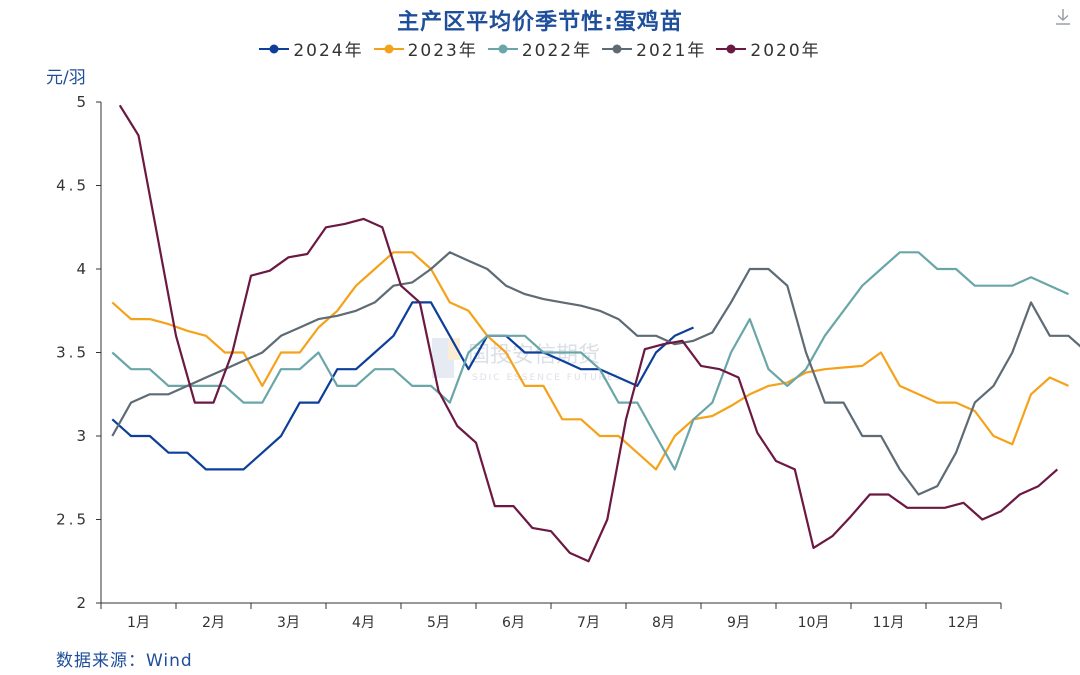 The image size is (1080, 675). Describe the element at coordinates (82, 603) in the screenshot. I see `y-tick-label: 2` at that location.